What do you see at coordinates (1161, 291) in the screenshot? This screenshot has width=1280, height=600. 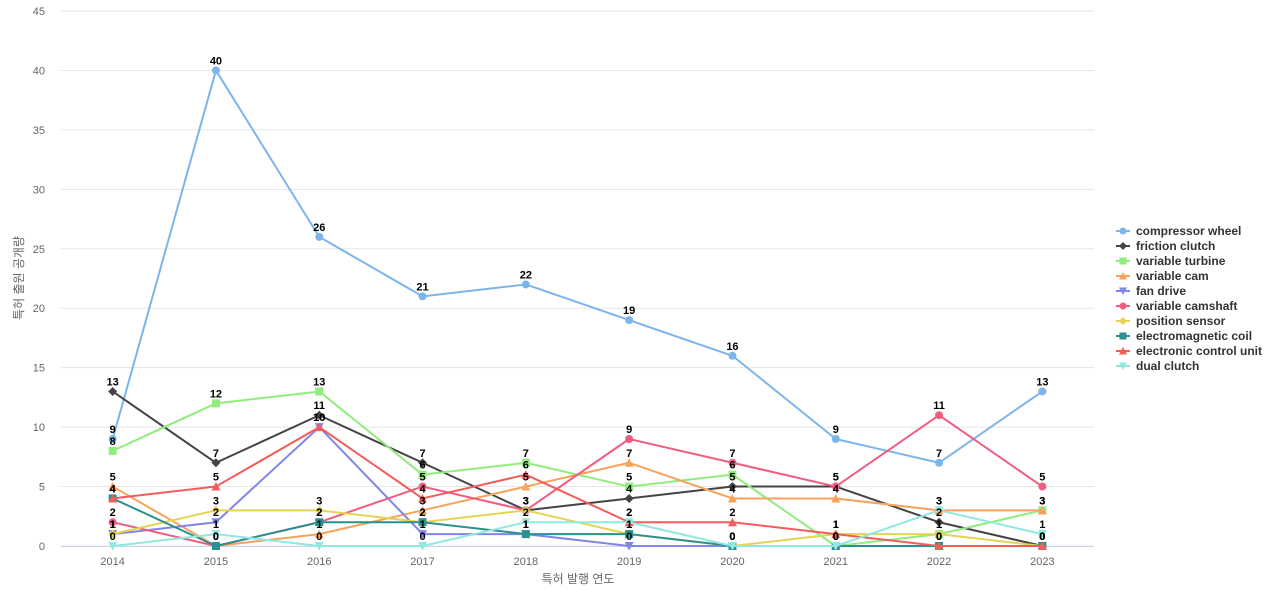 I see `legend-label: fan drive` at bounding box center [1161, 291].